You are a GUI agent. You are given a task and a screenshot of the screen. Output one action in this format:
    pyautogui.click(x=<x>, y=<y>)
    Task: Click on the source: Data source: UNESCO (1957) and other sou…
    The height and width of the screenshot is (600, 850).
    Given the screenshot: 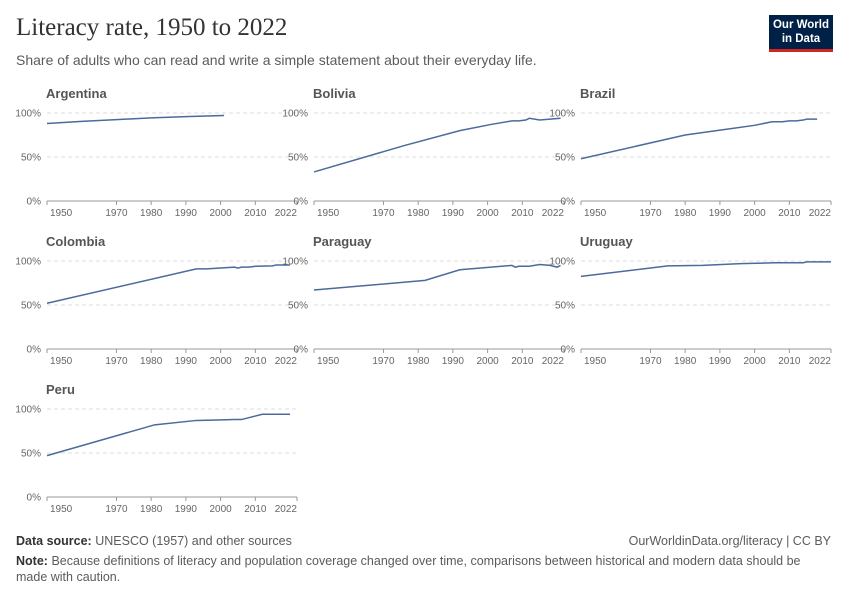 What is the action you would take?
    pyautogui.click(x=154, y=541)
    